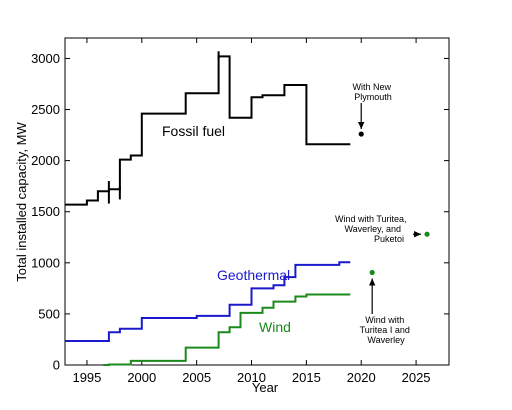 The height and width of the screenshot is (410, 512). What do you see at coordinates (372, 296) in the screenshot?
I see `arrow-turitea-i` at bounding box center [372, 296].